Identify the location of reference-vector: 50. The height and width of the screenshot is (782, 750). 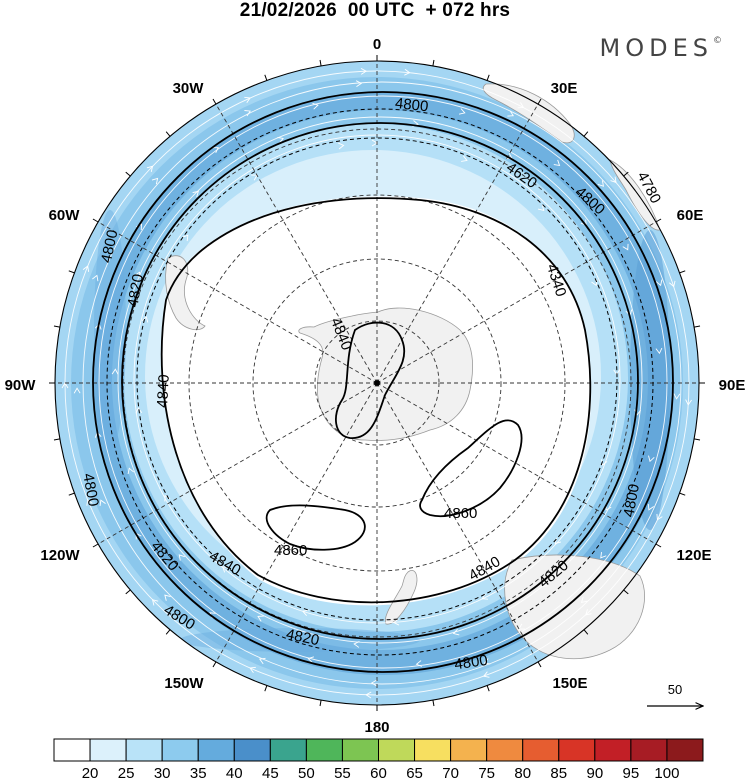
(675, 694).